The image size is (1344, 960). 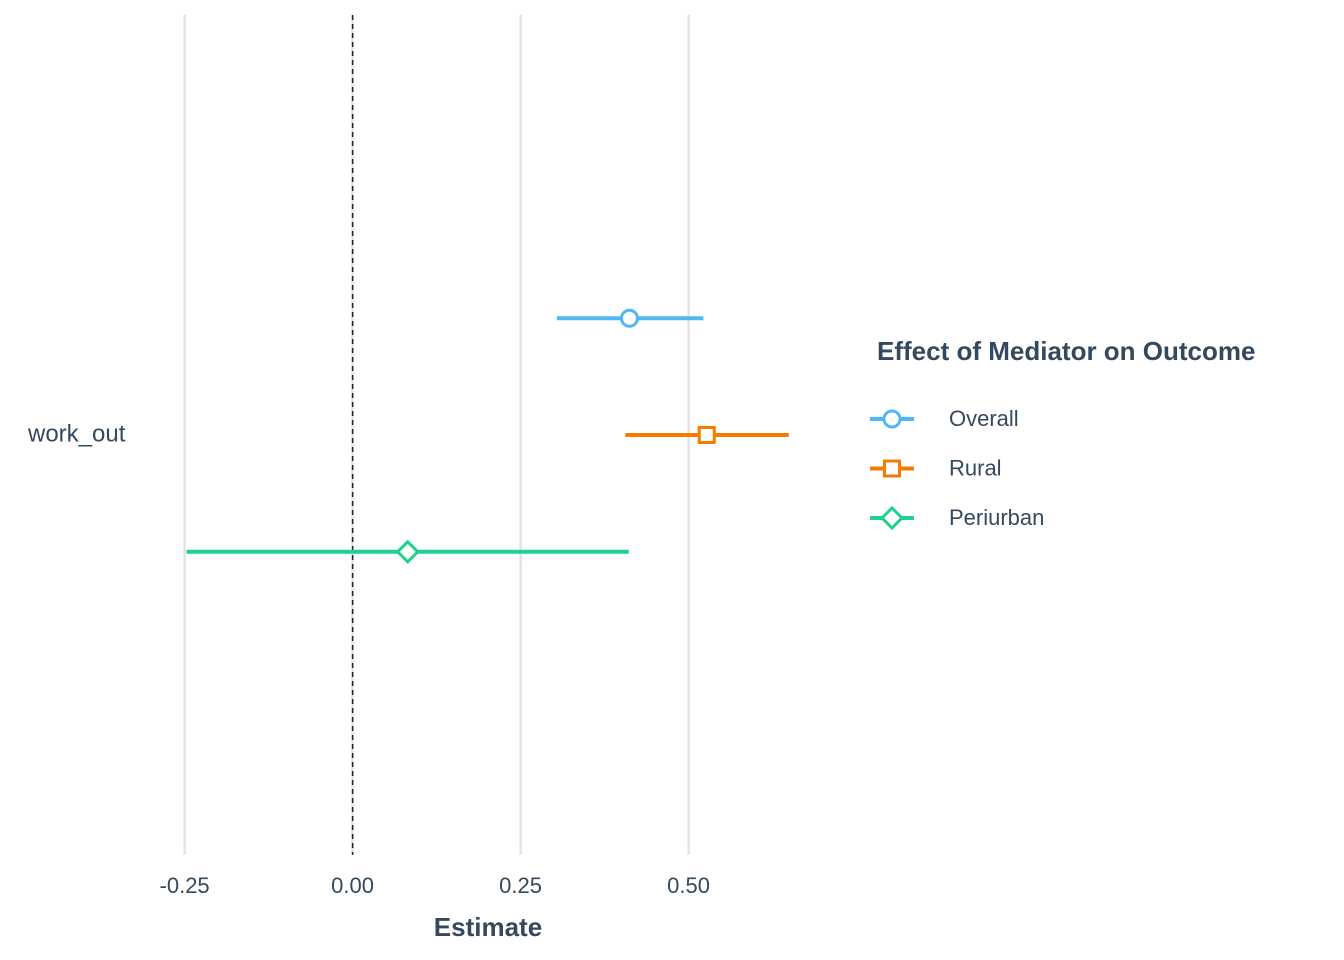 I want to click on legend-label: Overall, so click(x=984, y=418).